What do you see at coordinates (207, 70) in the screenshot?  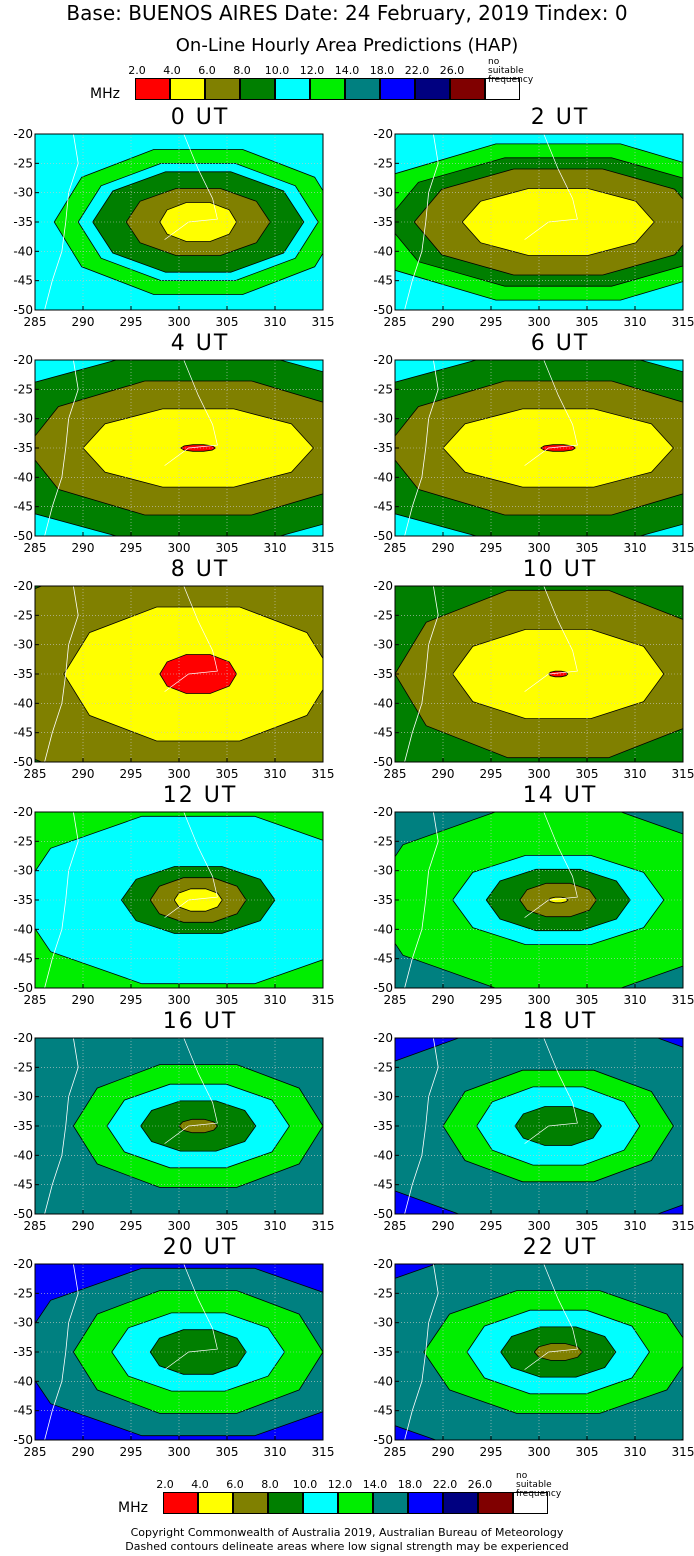 I see `legend-label: 6.0` at bounding box center [207, 70].